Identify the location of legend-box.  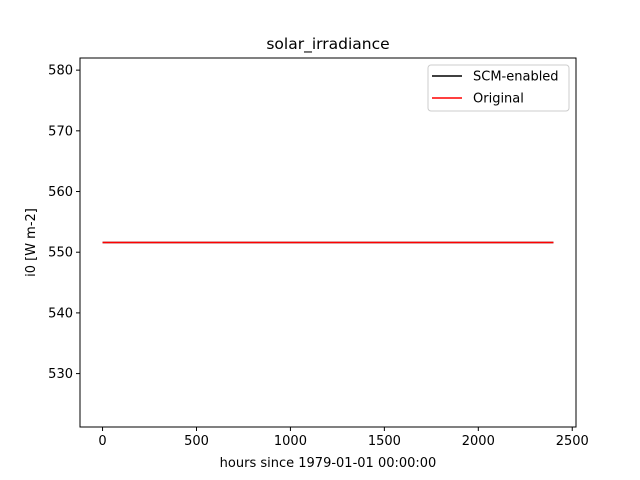
(498, 88).